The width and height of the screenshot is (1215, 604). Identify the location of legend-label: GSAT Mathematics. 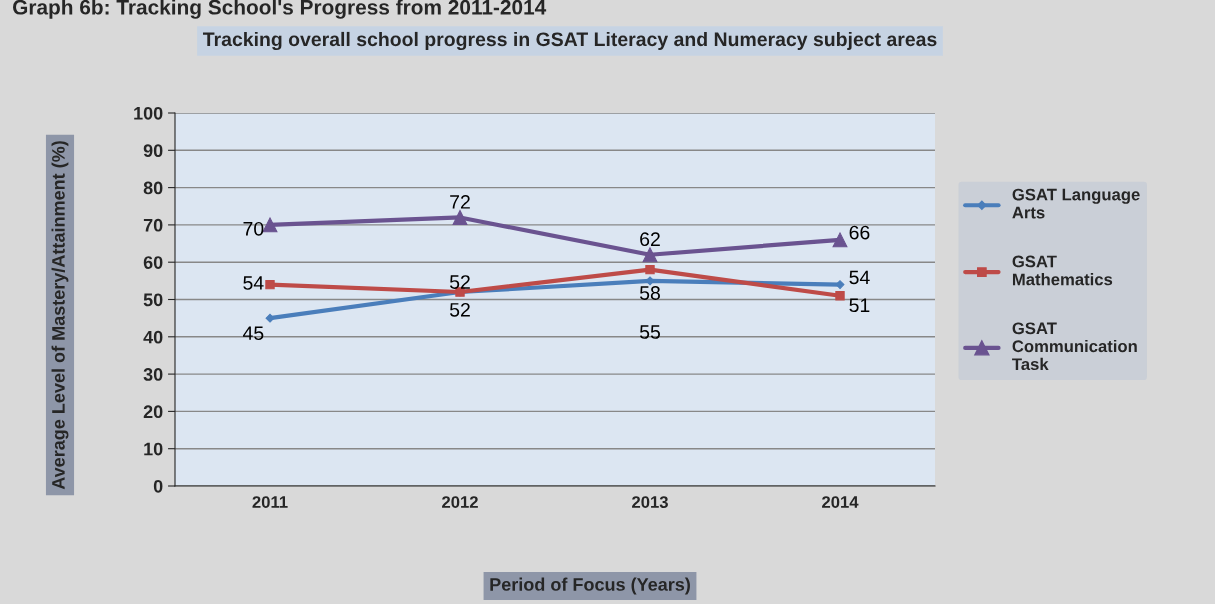
(1062, 270).